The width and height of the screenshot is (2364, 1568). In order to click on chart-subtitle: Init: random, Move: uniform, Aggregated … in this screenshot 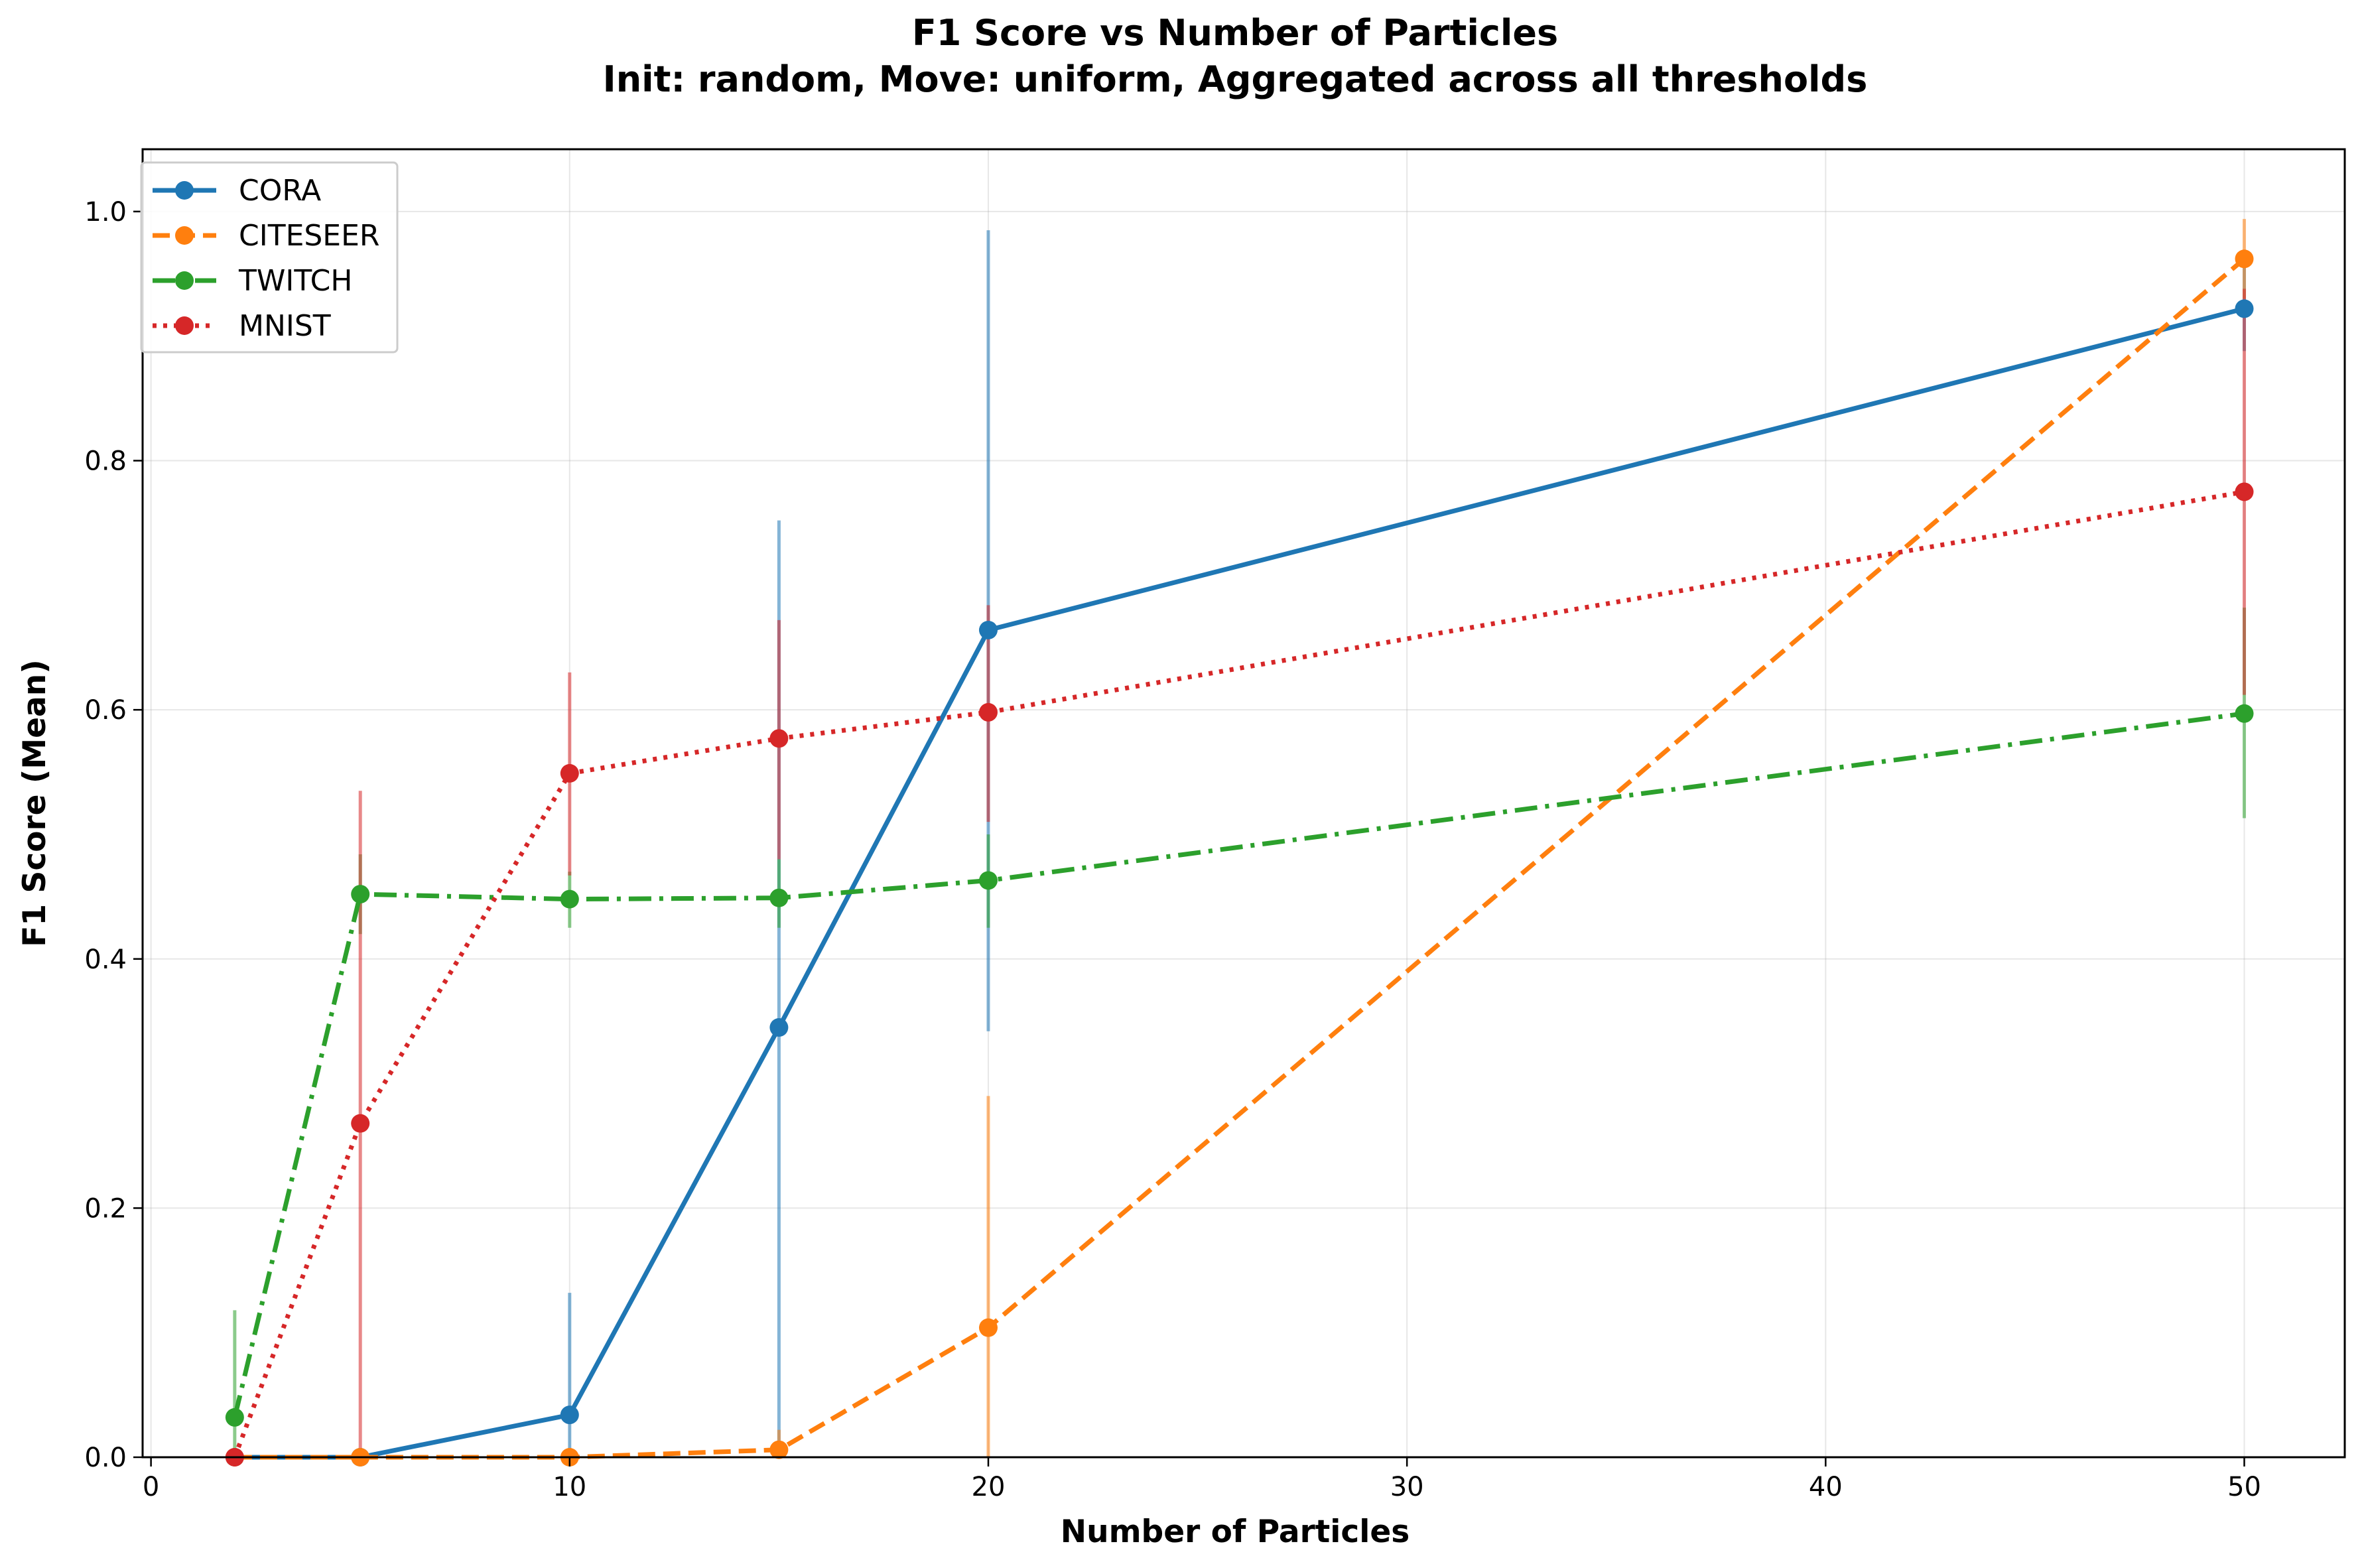, I will do `click(1235, 79)`.